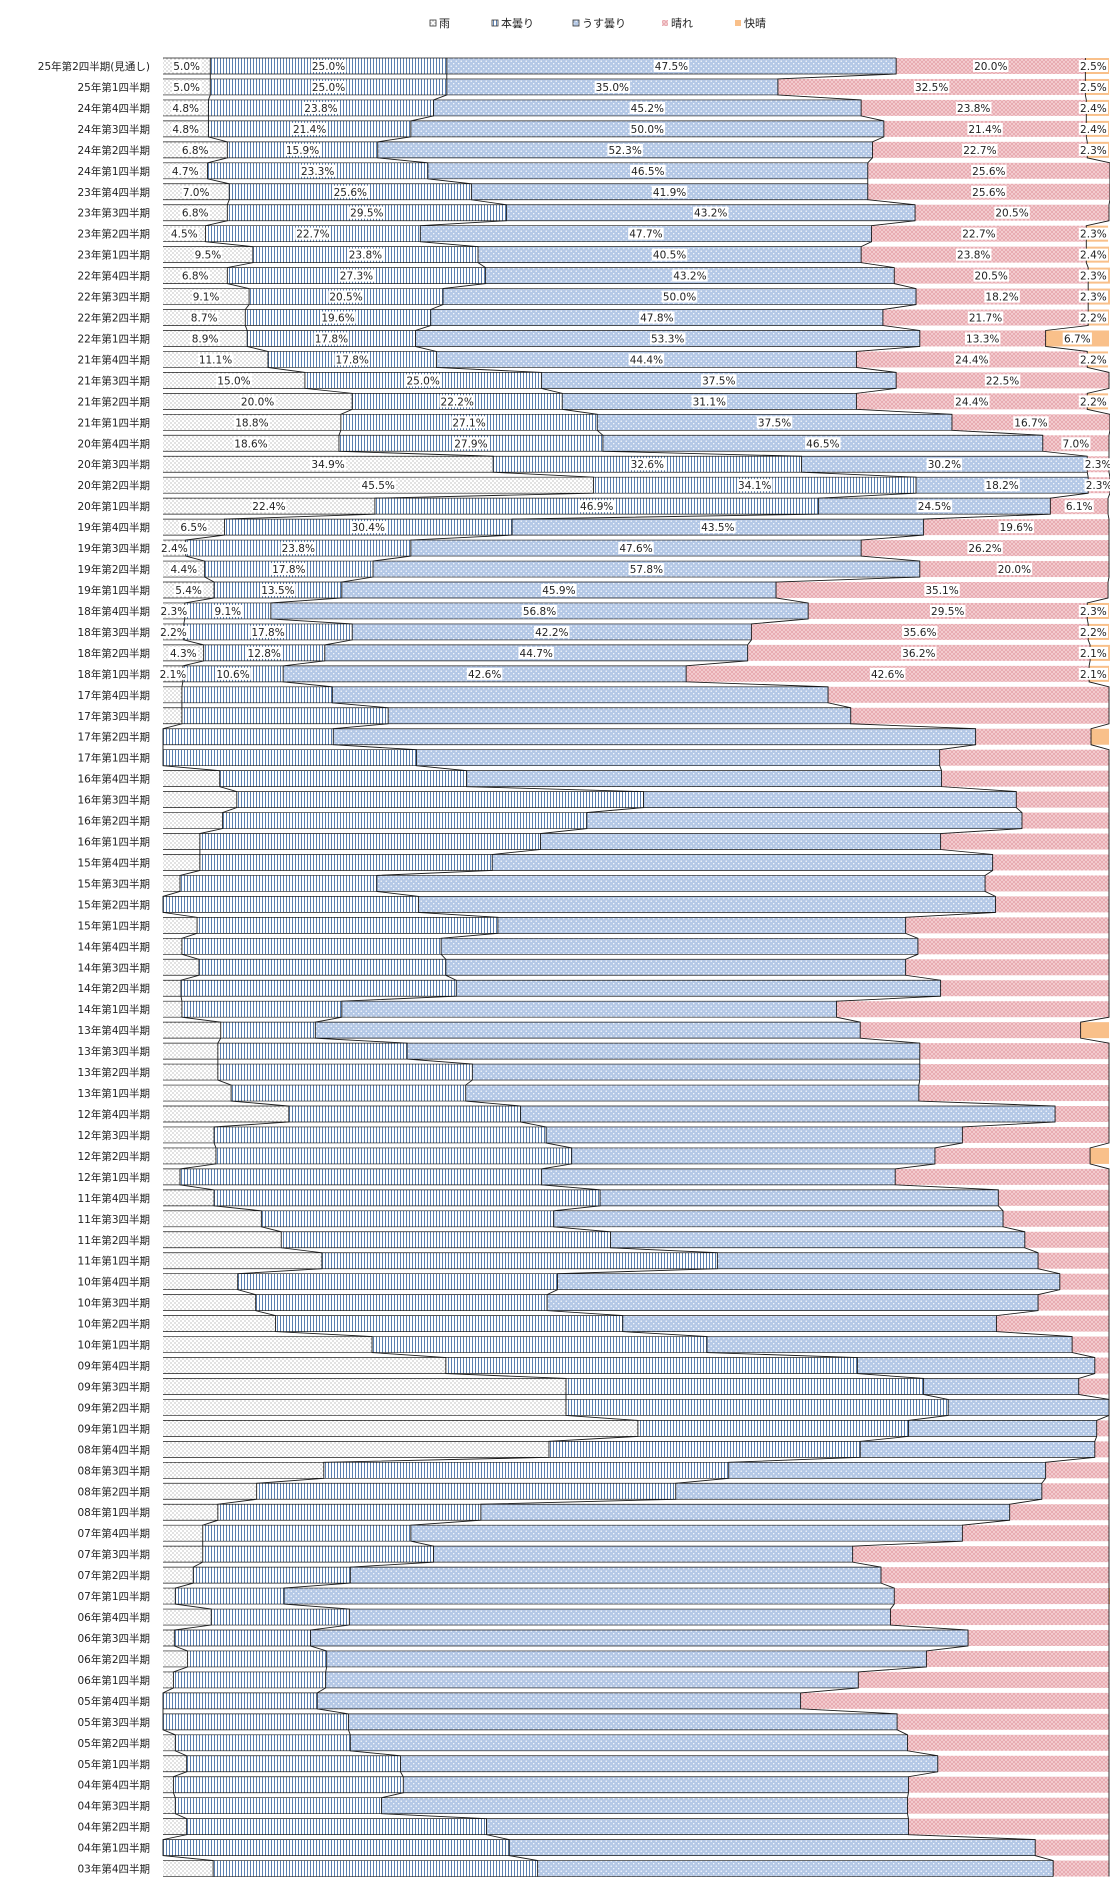  What do you see at coordinates (709, 402) in the screenshot?
I see `data-label: 31.1%` at bounding box center [709, 402].